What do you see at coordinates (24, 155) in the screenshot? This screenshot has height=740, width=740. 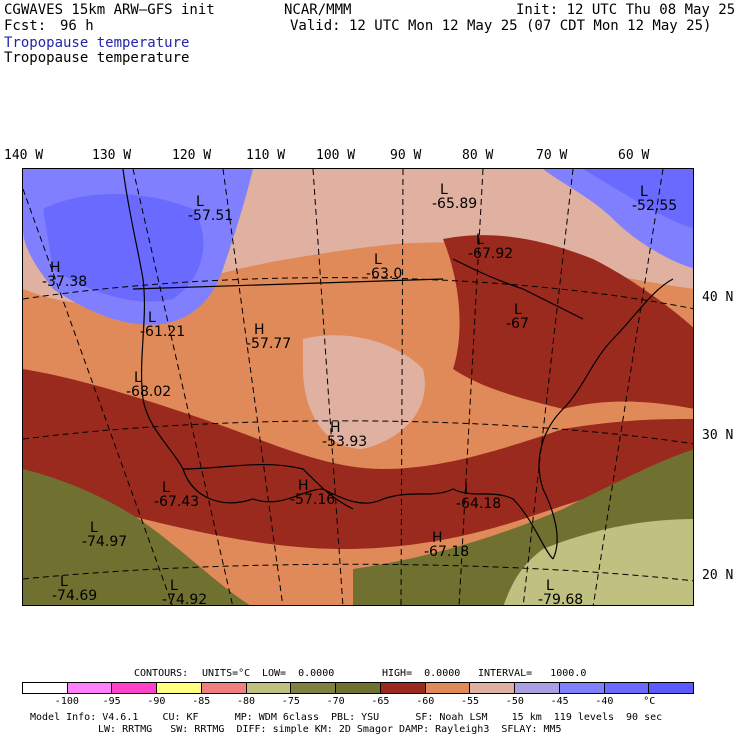 I see `lon-label-140w: 140 W` at bounding box center [24, 155].